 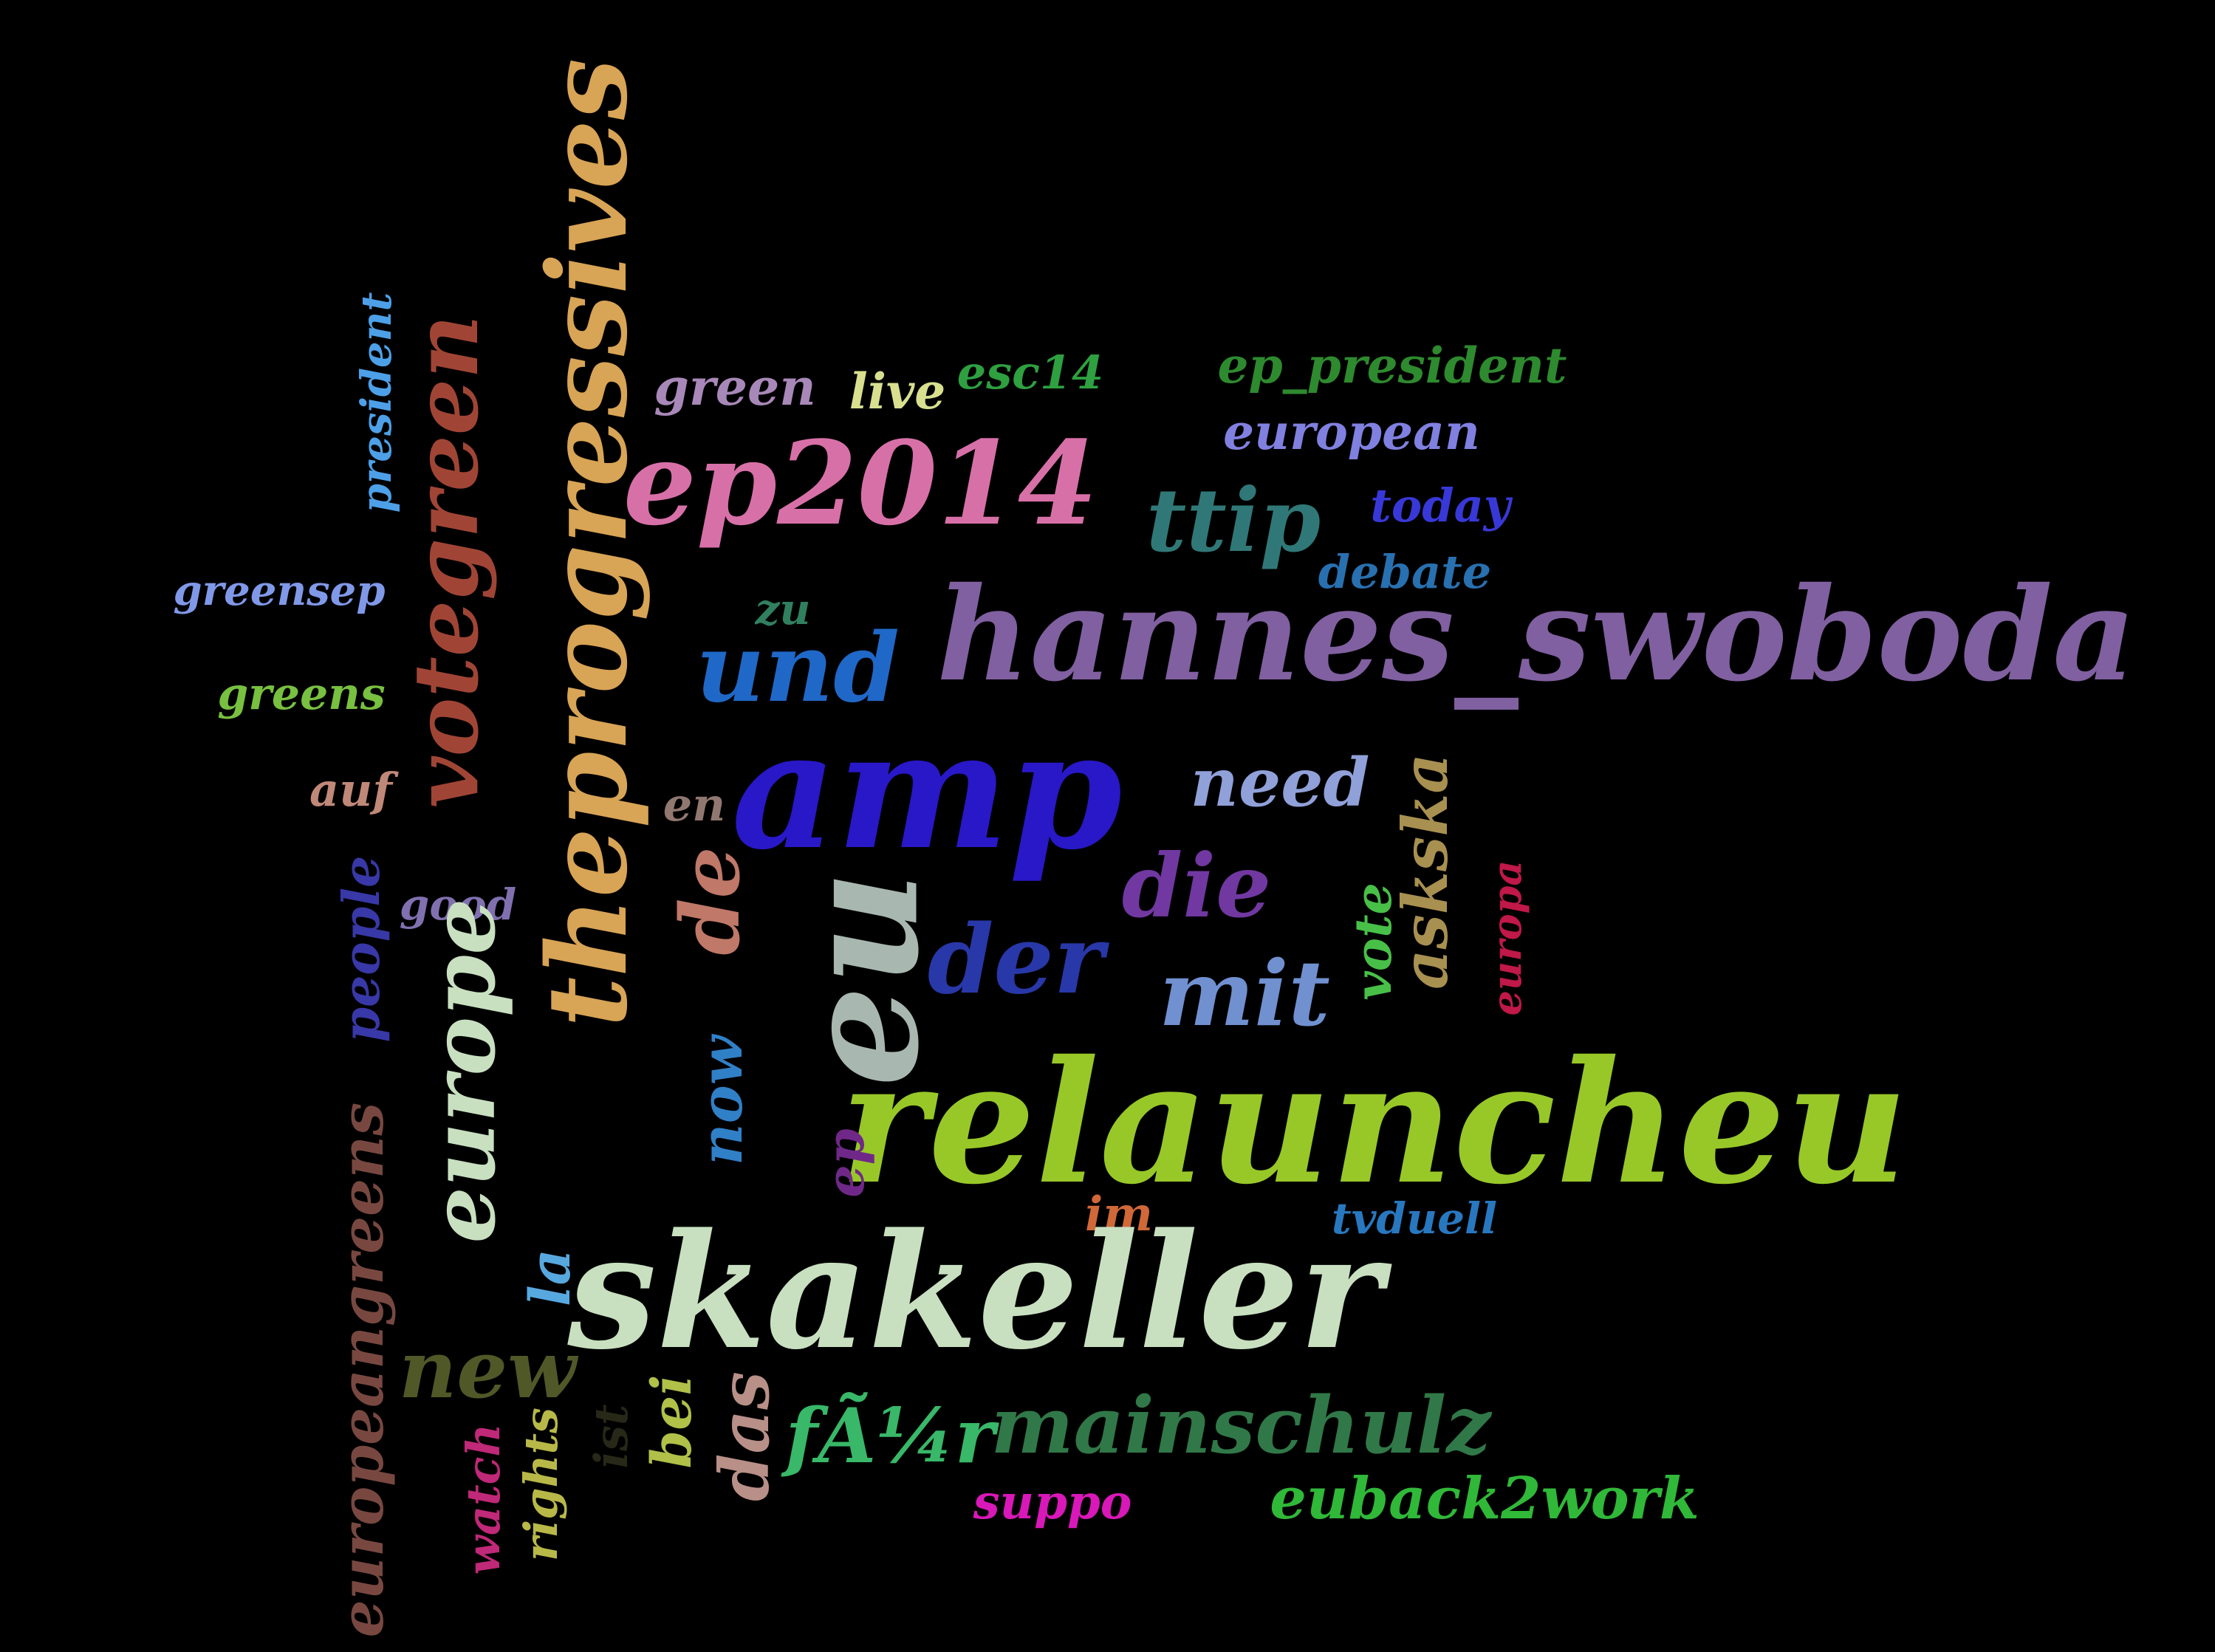 What do you see at coordinates (1119, 1214) in the screenshot?
I see `word-im: im` at bounding box center [1119, 1214].